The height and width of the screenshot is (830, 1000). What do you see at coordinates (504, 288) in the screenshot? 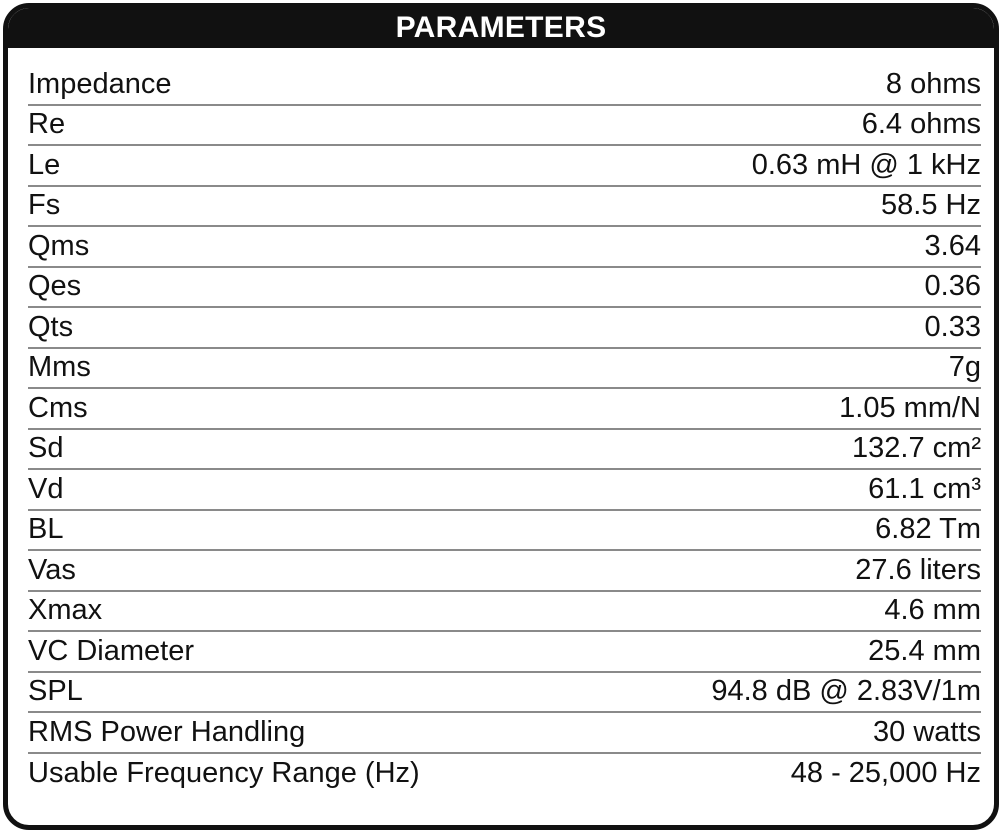
I see `param-row-qes: Qes 0.36` at bounding box center [504, 288].